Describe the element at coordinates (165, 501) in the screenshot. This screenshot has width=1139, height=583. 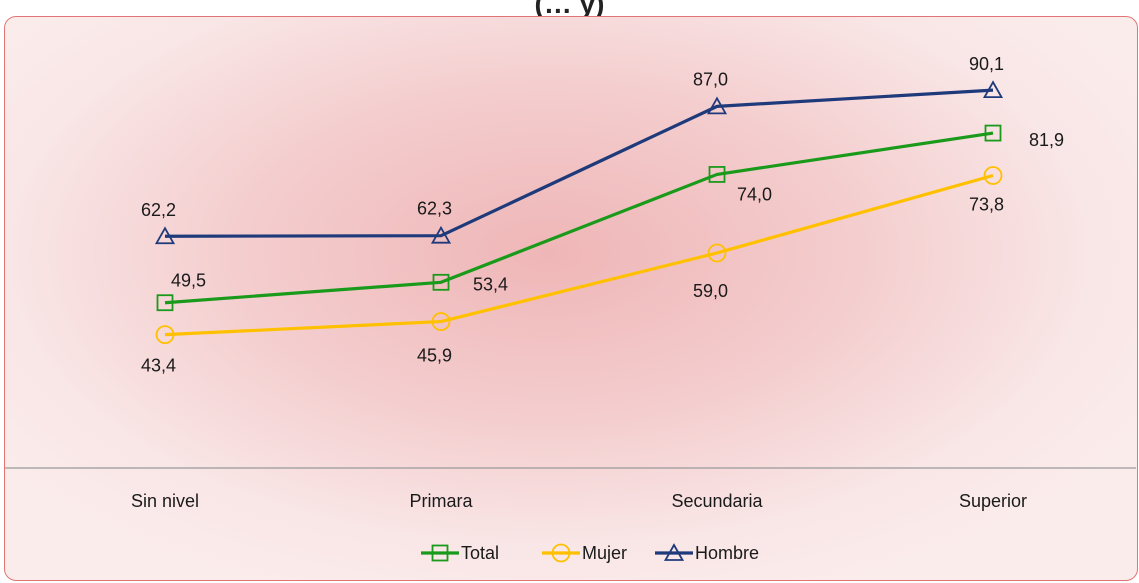
I see `x-tick-label: Sin nivel` at that location.